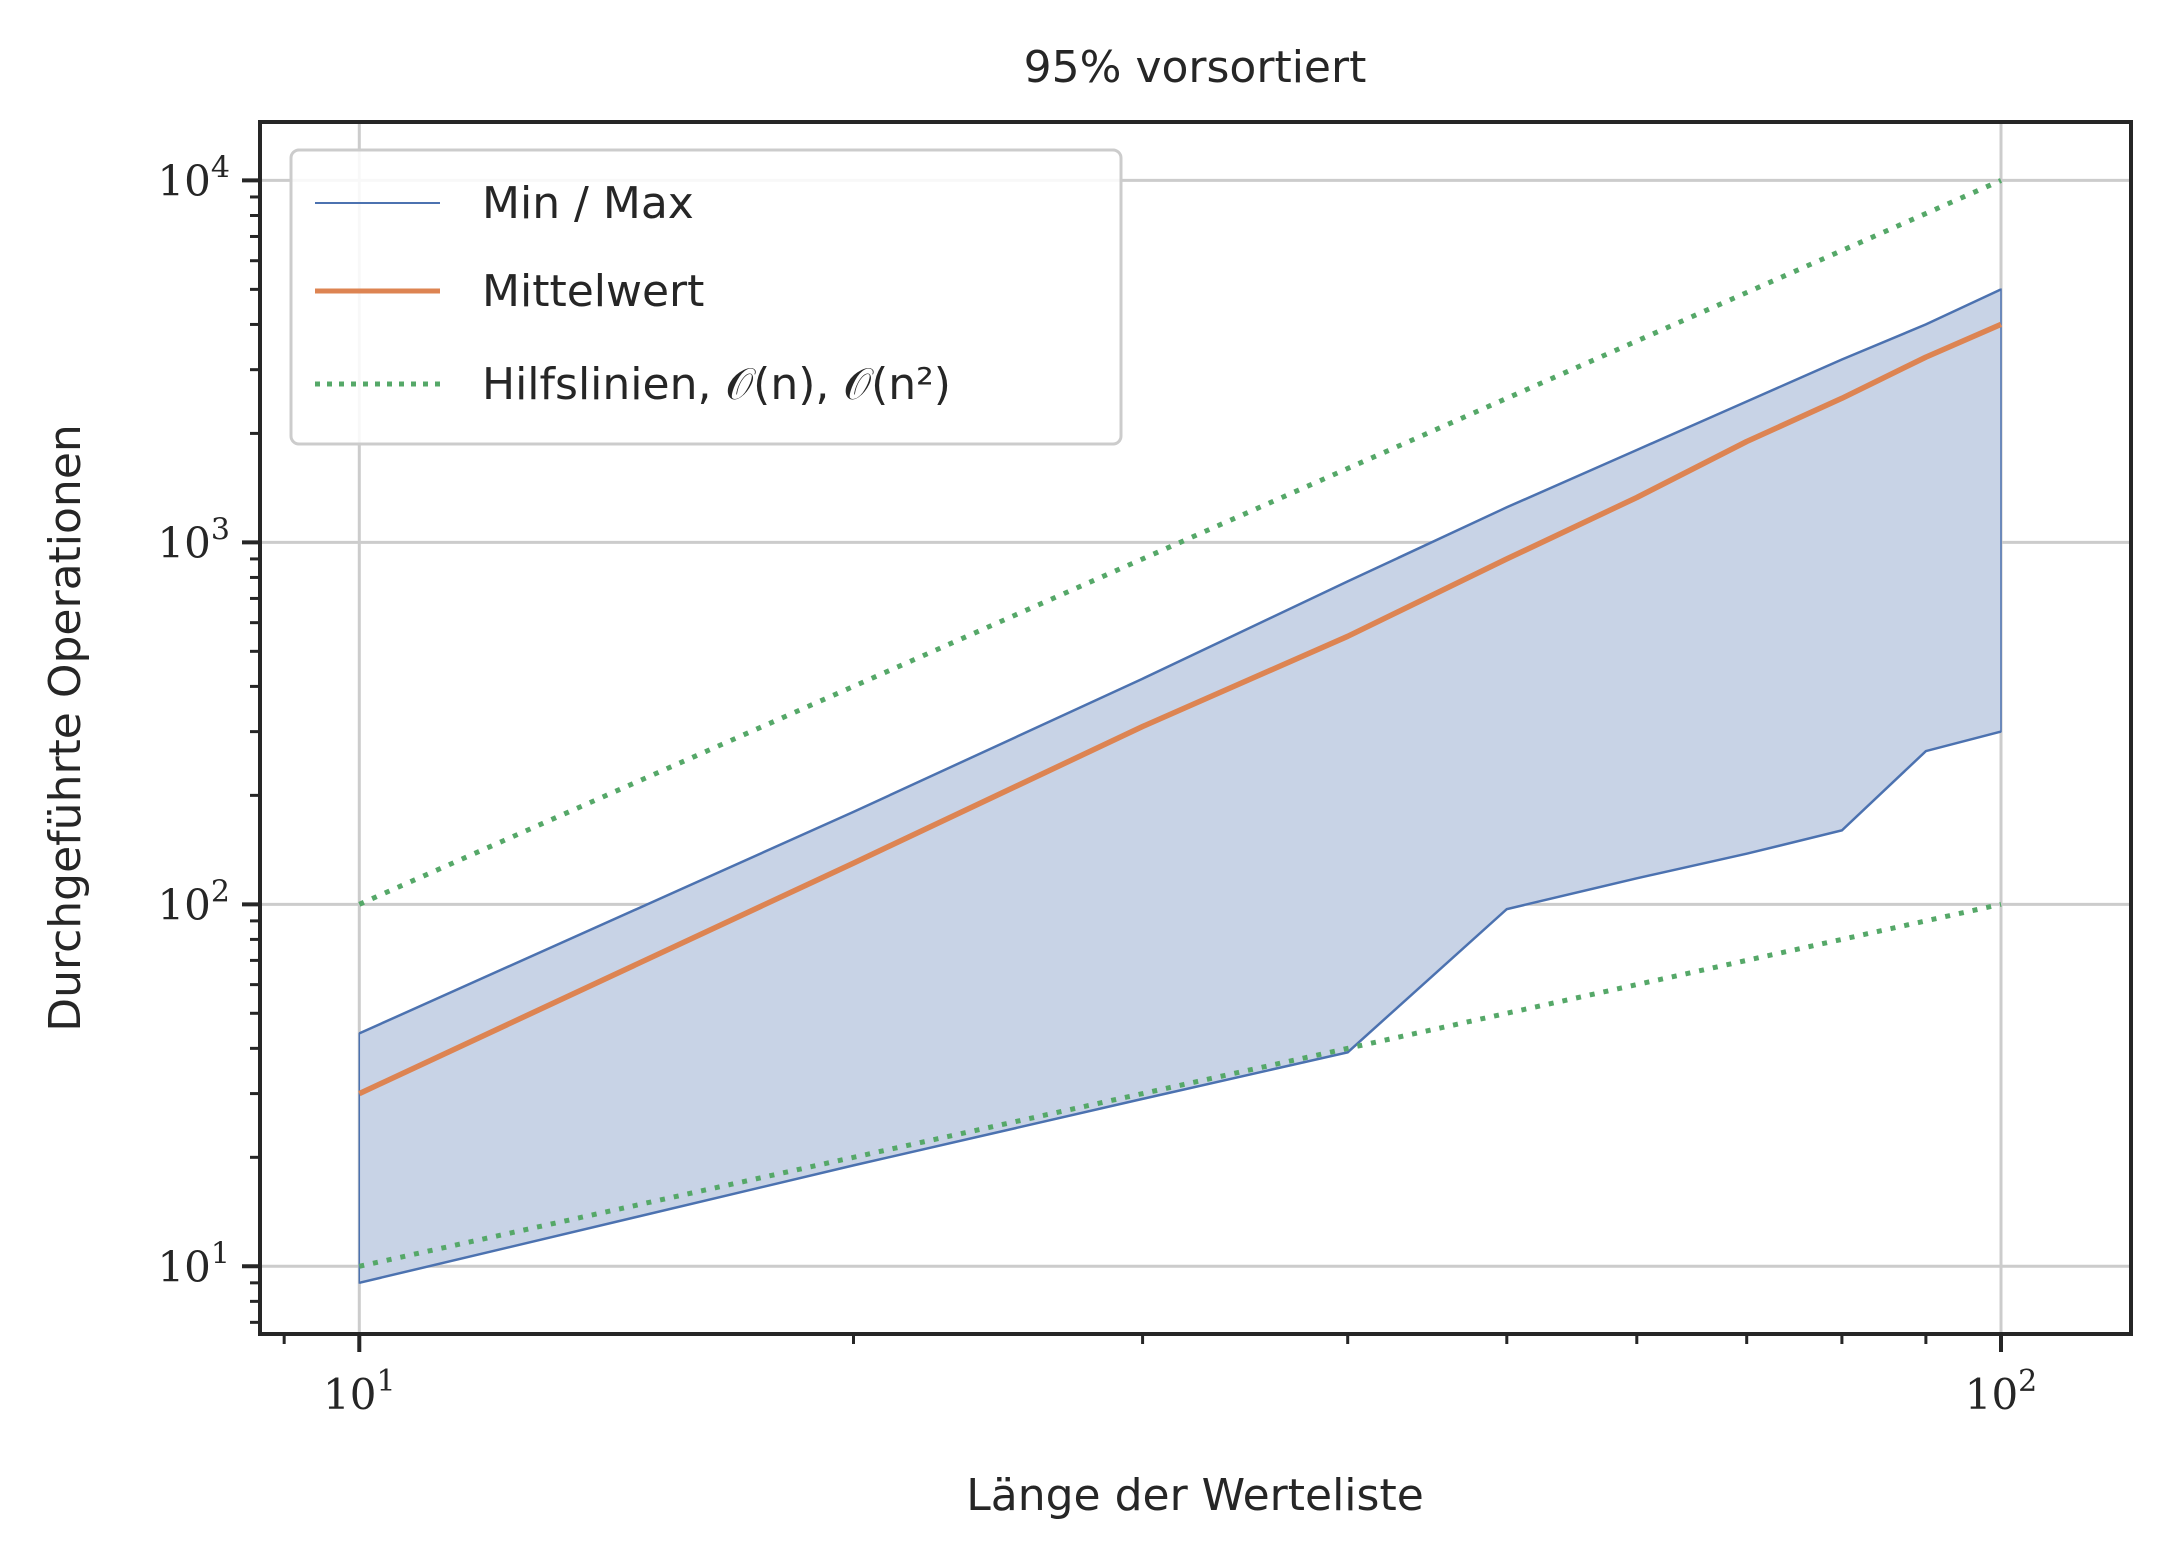 Image resolution: width=2159 pixels, height=1555 pixels. Describe the element at coordinates (1195, 67) in the screenshot. I see `chart-title: 95% vorsortiert` at that location.